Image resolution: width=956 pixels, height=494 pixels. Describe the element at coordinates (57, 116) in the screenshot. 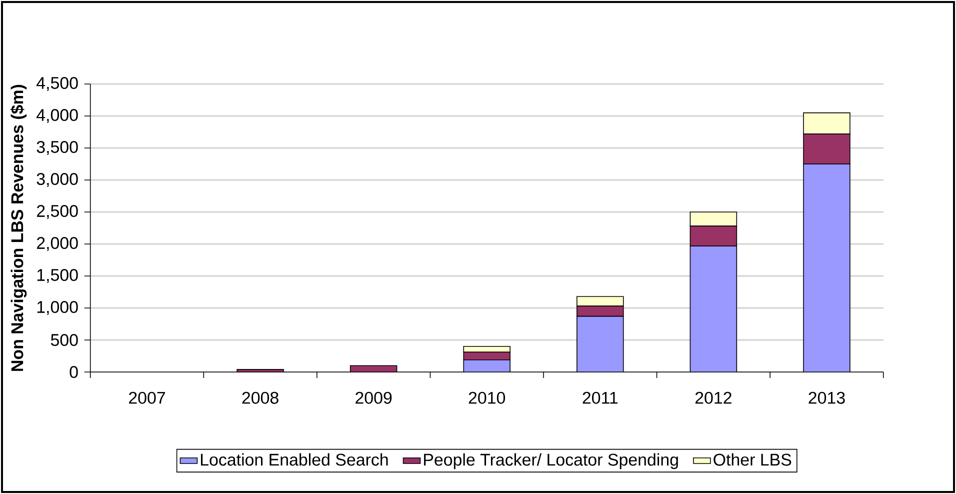

I see `y-tick-label: 4,000` at that location.